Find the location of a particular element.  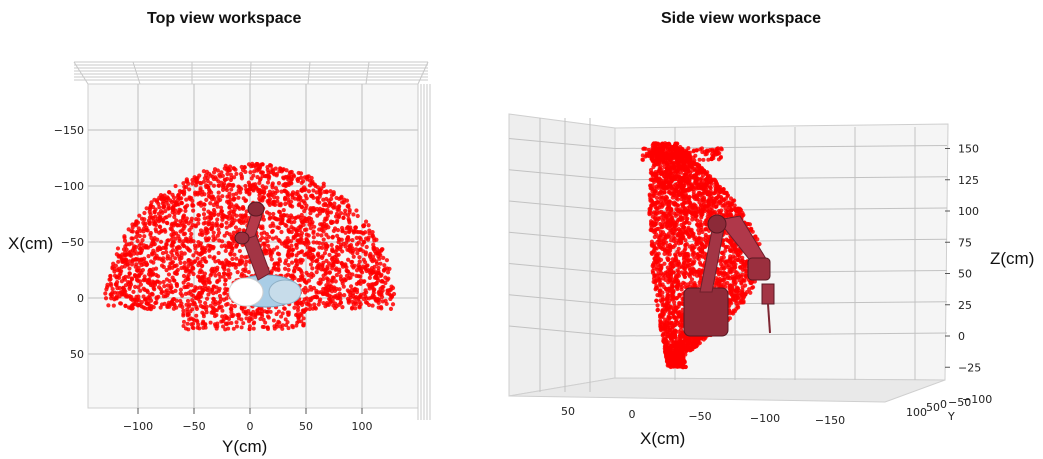

top-view-x-tick: 100 is located at coordinates (362, 426).